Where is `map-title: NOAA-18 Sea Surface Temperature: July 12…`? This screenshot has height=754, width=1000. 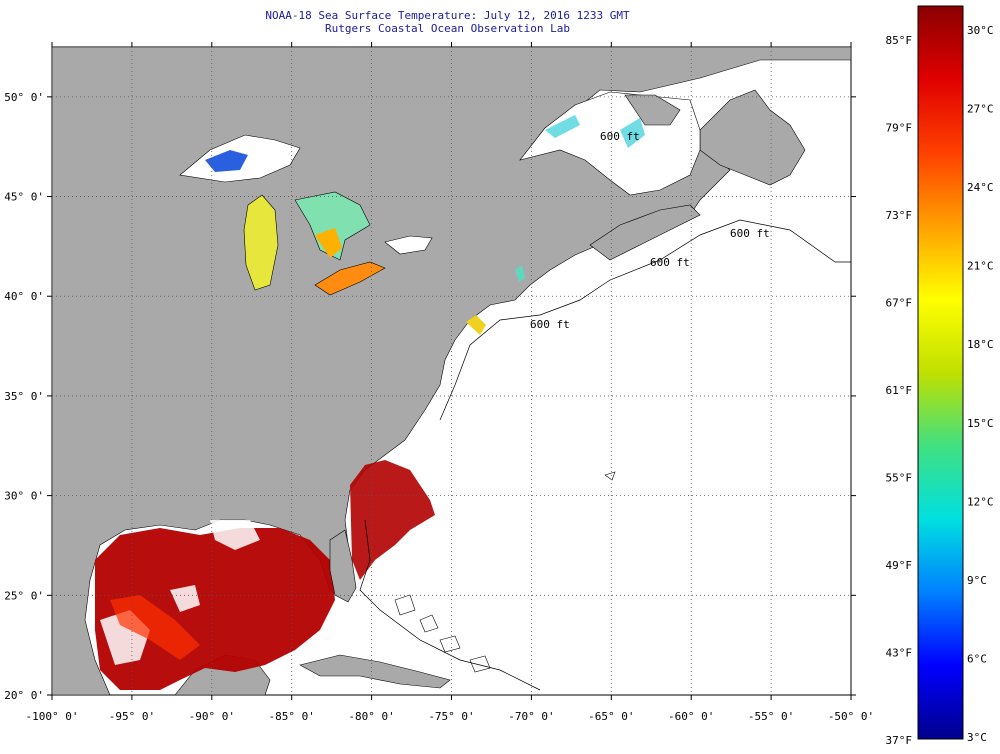 map-title: NOAA-18 Sea Surface Temperature: July 12… is located at coordinates (447, 15).